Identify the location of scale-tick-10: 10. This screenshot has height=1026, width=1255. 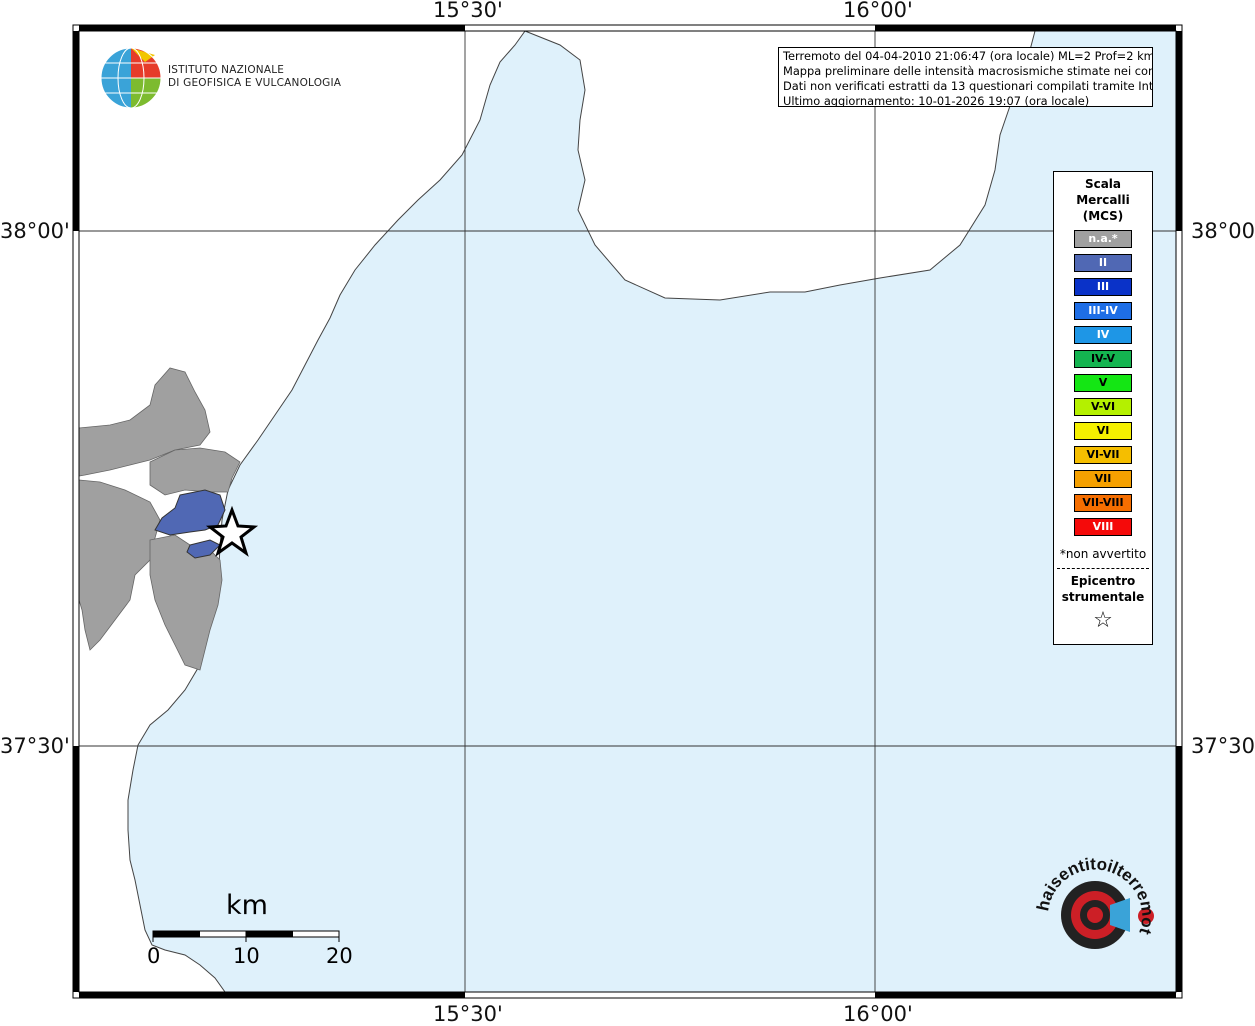
(246, 956).